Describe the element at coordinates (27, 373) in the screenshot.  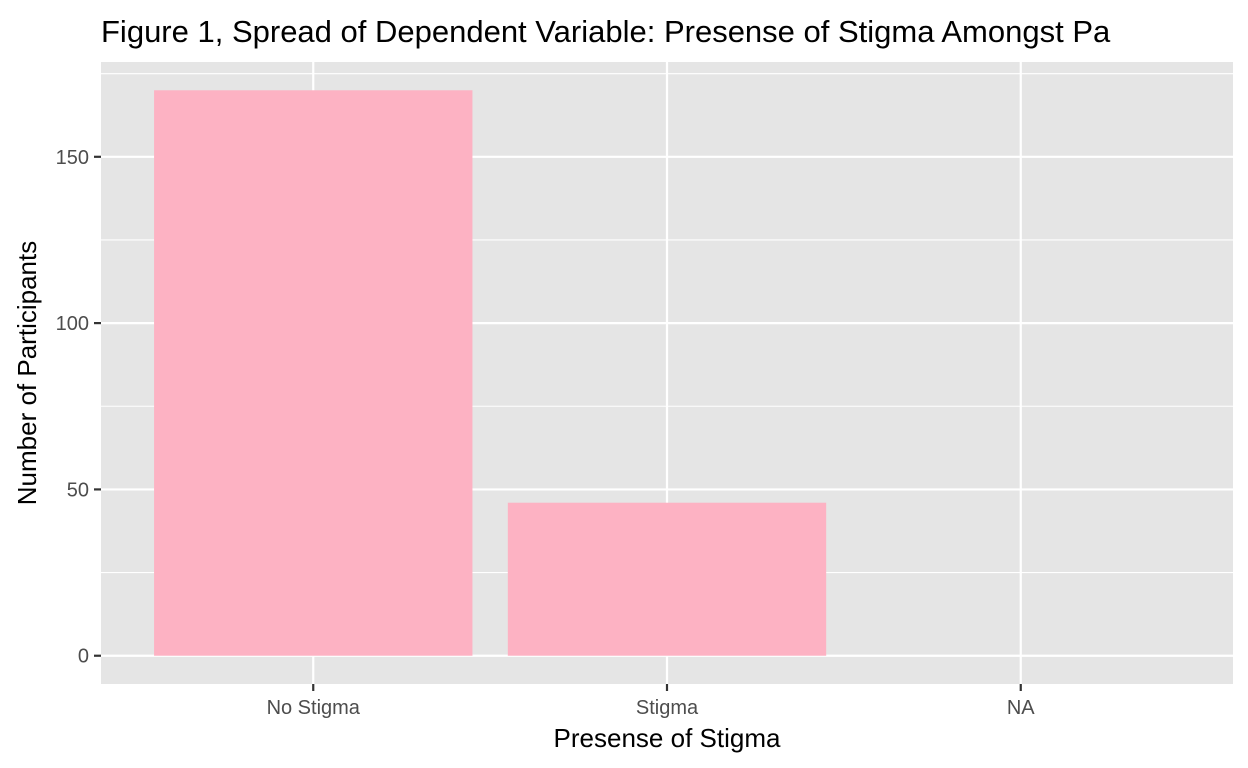
I see `y-axis-title: Number of Participants` at that location.